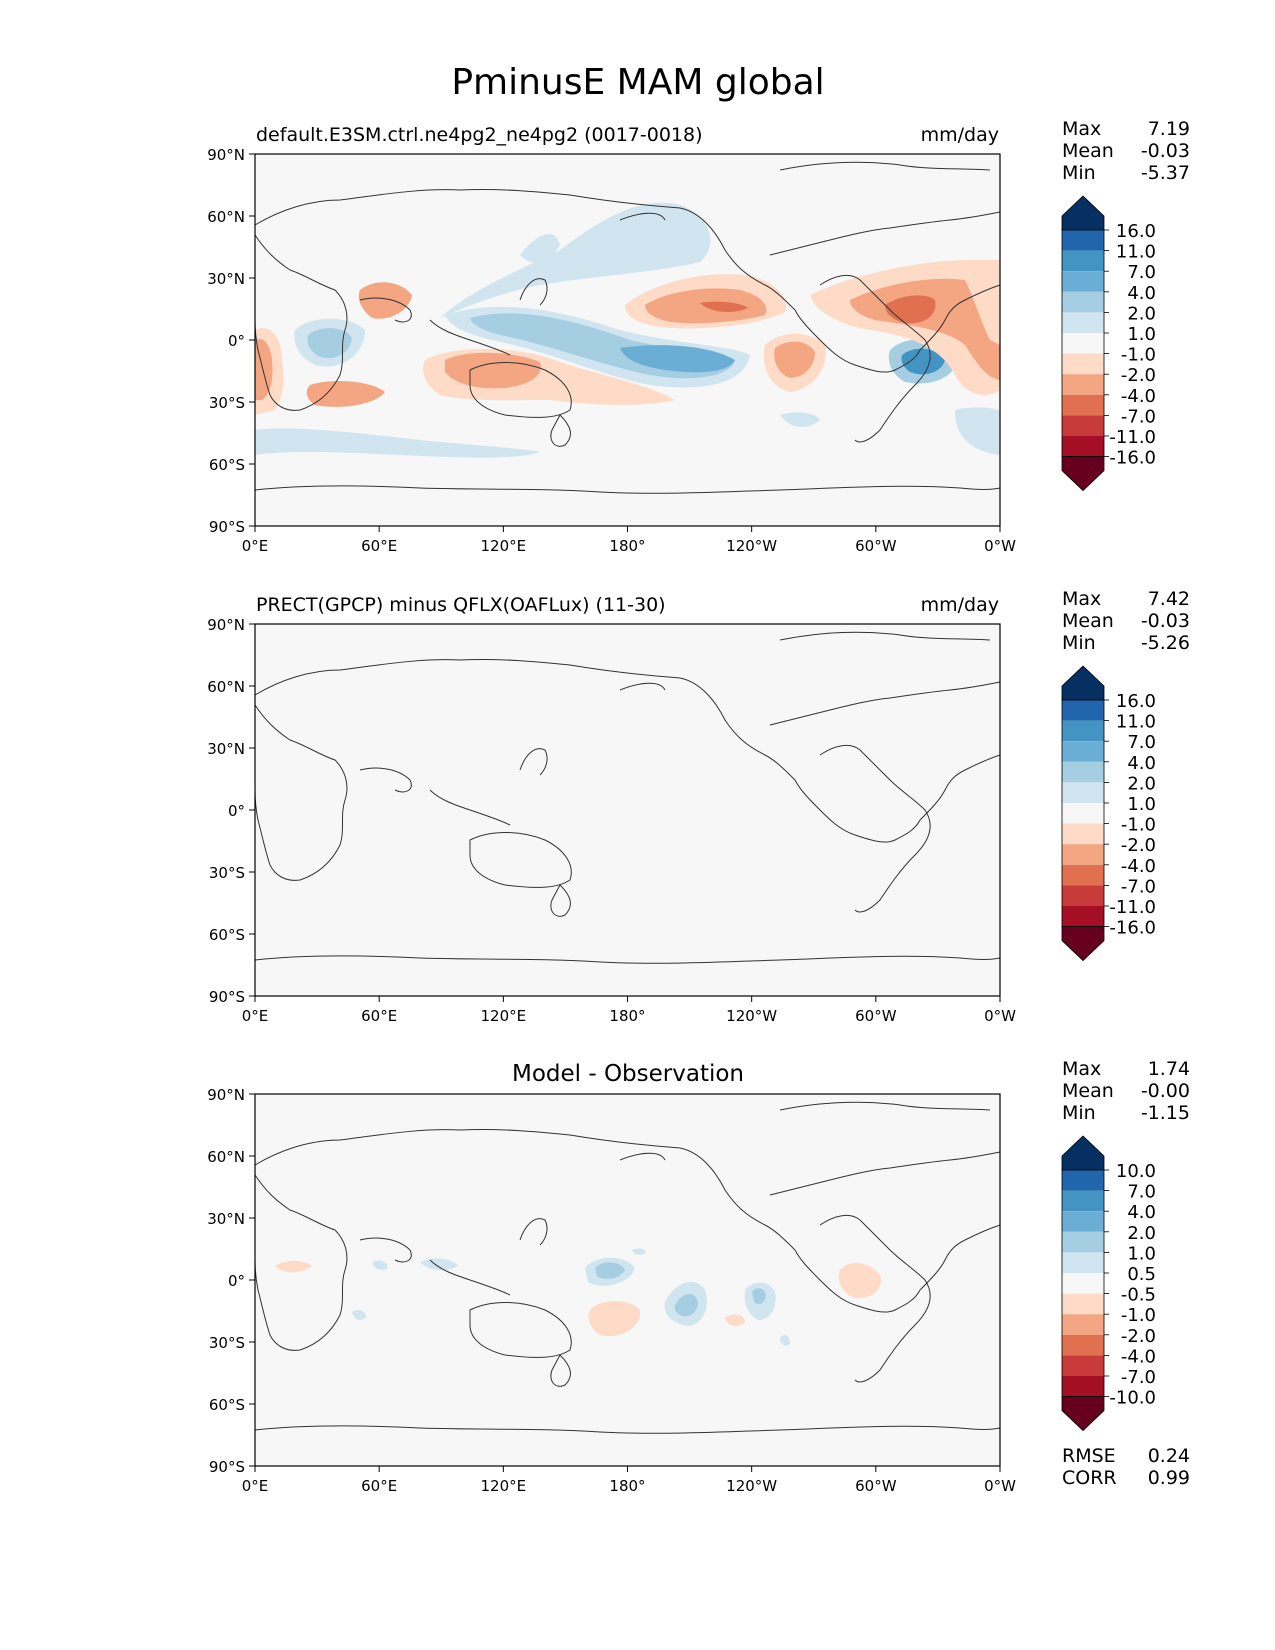  Describe the element at coordinates (1169, 1478) in the screenshot. I see `panel-3-stat-value-corr: 0.99` at that location.